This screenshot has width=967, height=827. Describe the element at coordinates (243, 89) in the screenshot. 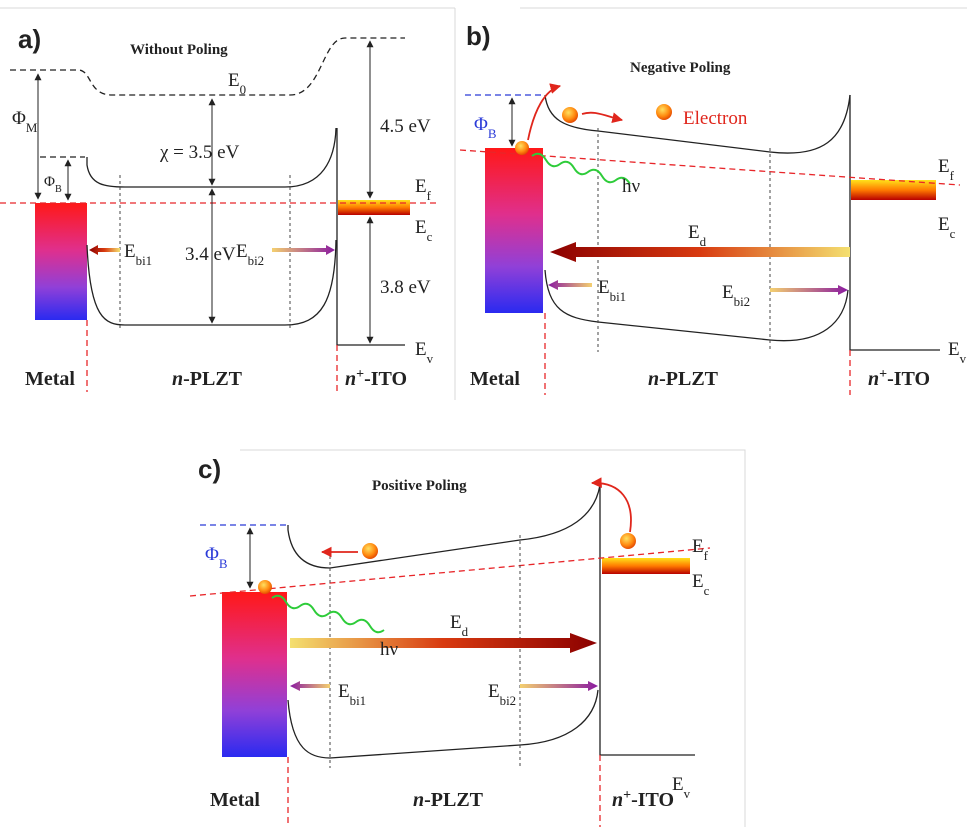

I see `label-part: 0` at that location.